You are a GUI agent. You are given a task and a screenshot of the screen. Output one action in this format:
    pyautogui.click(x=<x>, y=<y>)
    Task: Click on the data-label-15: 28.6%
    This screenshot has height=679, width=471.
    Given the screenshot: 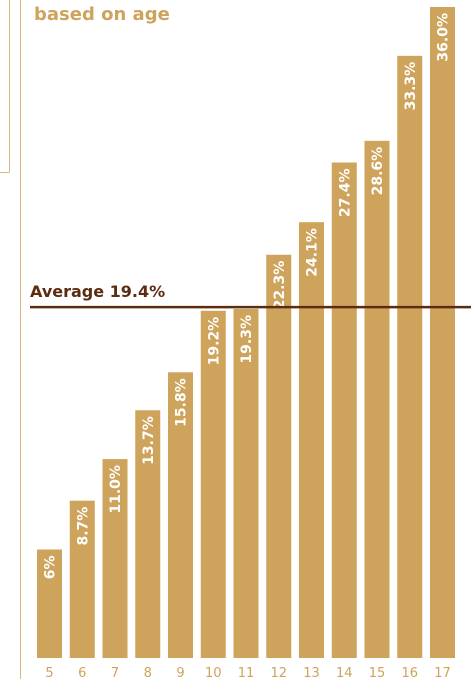 What is the action you would take?
    pyautogui.click(x=378, y=171)
    